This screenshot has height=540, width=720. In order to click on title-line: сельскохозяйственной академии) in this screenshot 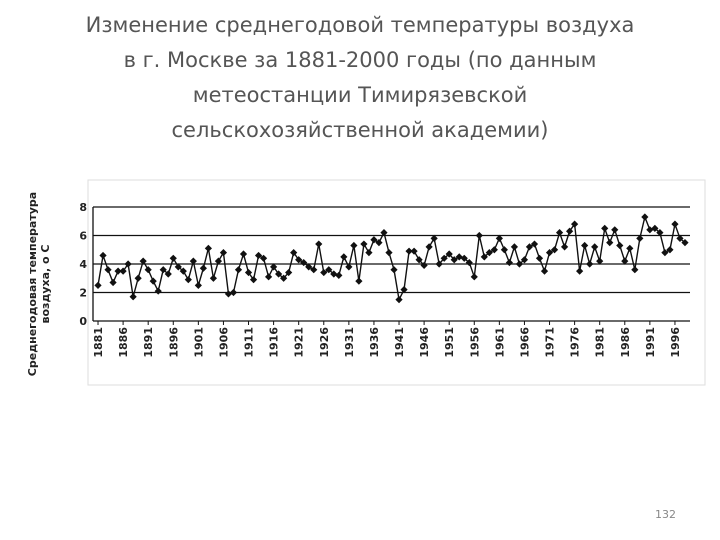, I will do `click(360, 130)`.